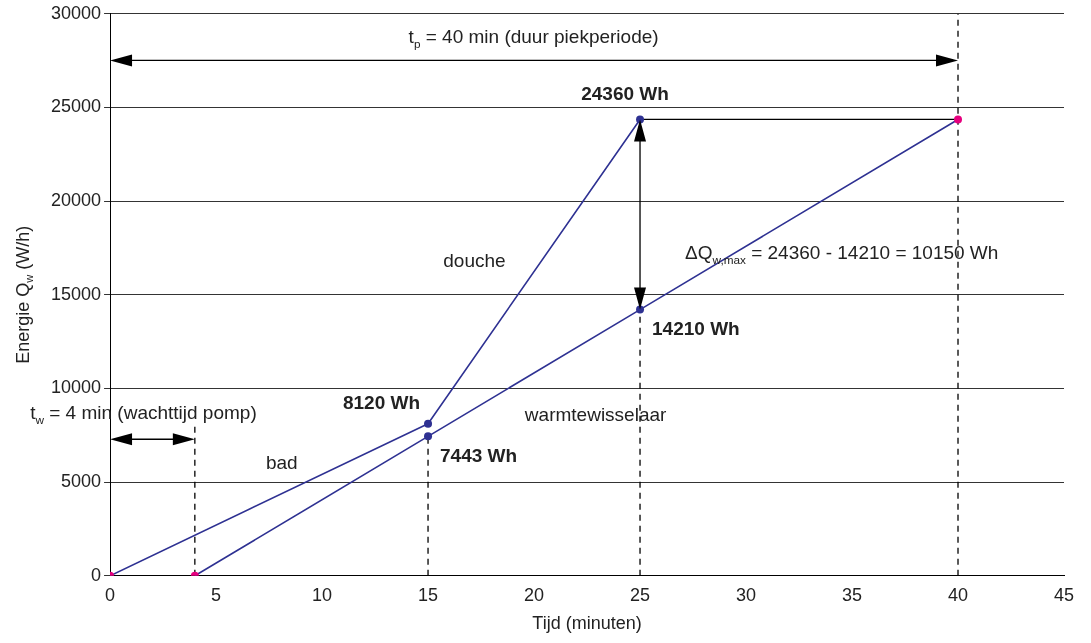  I want to click on y-tick-label: 20000, so click(76, 200).